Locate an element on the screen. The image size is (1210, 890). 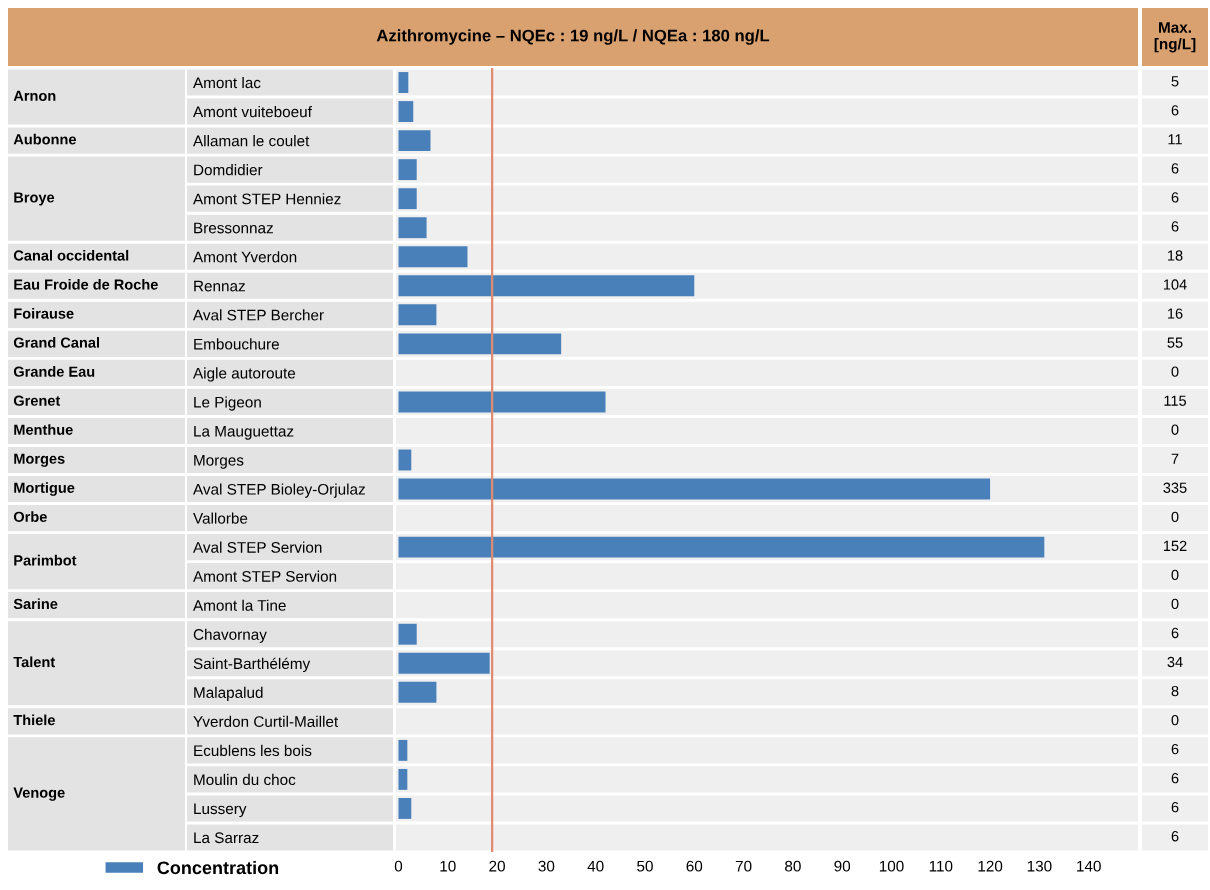
y-tick-label: Amont lac is located at coordinates (227, 82).